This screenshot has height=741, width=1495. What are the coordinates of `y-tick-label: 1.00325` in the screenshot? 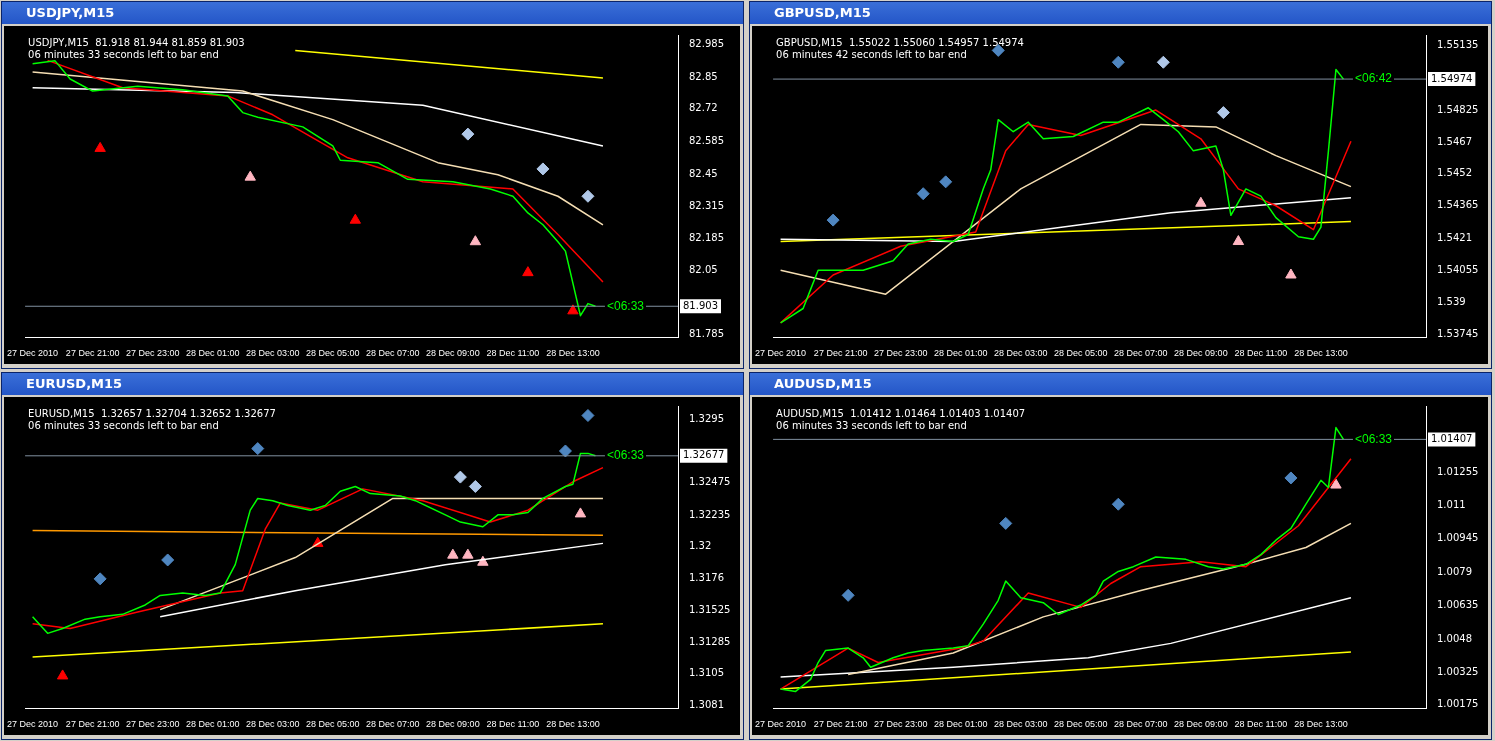 It's located at (1458, 672).